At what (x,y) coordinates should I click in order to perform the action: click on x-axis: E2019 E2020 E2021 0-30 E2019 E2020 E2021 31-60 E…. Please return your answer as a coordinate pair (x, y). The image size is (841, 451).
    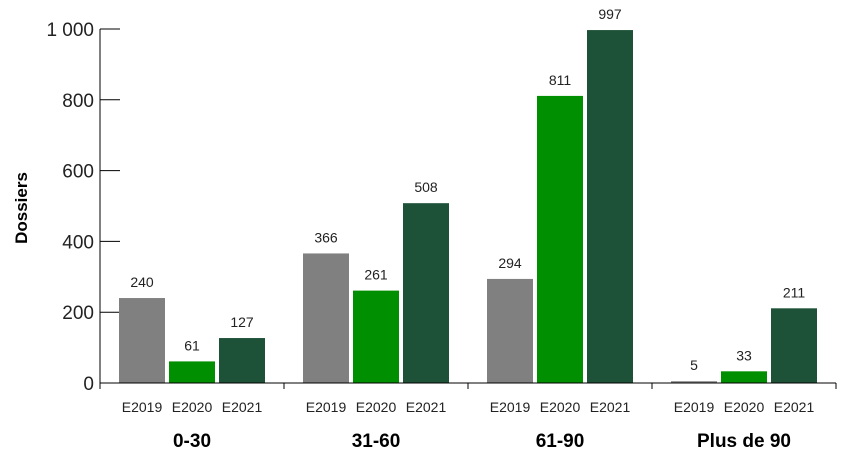
    Looking at the image, I should click on (468, 416).